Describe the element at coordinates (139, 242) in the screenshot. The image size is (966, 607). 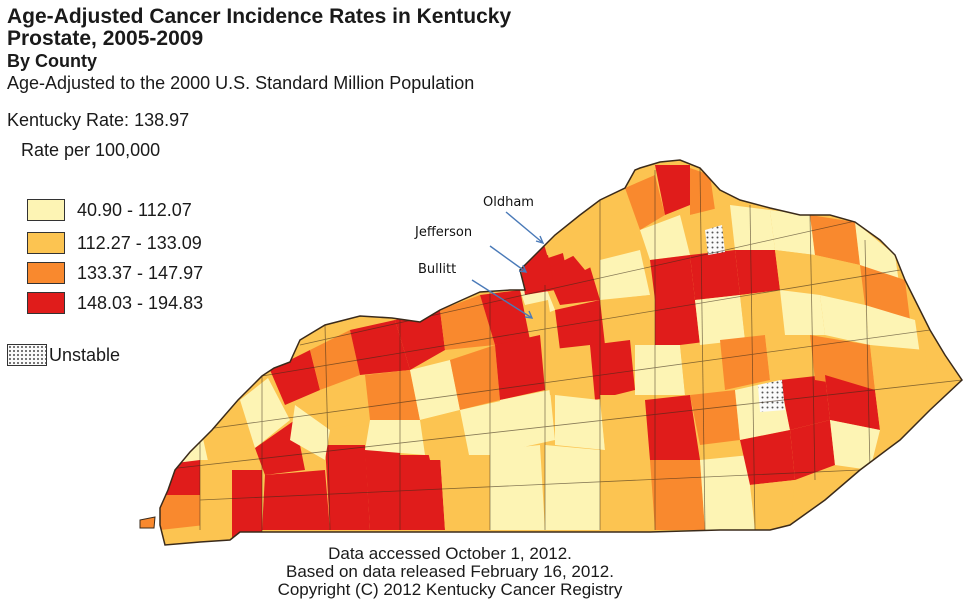
I see `legend-label: 112.27 - 133.09` at that location.